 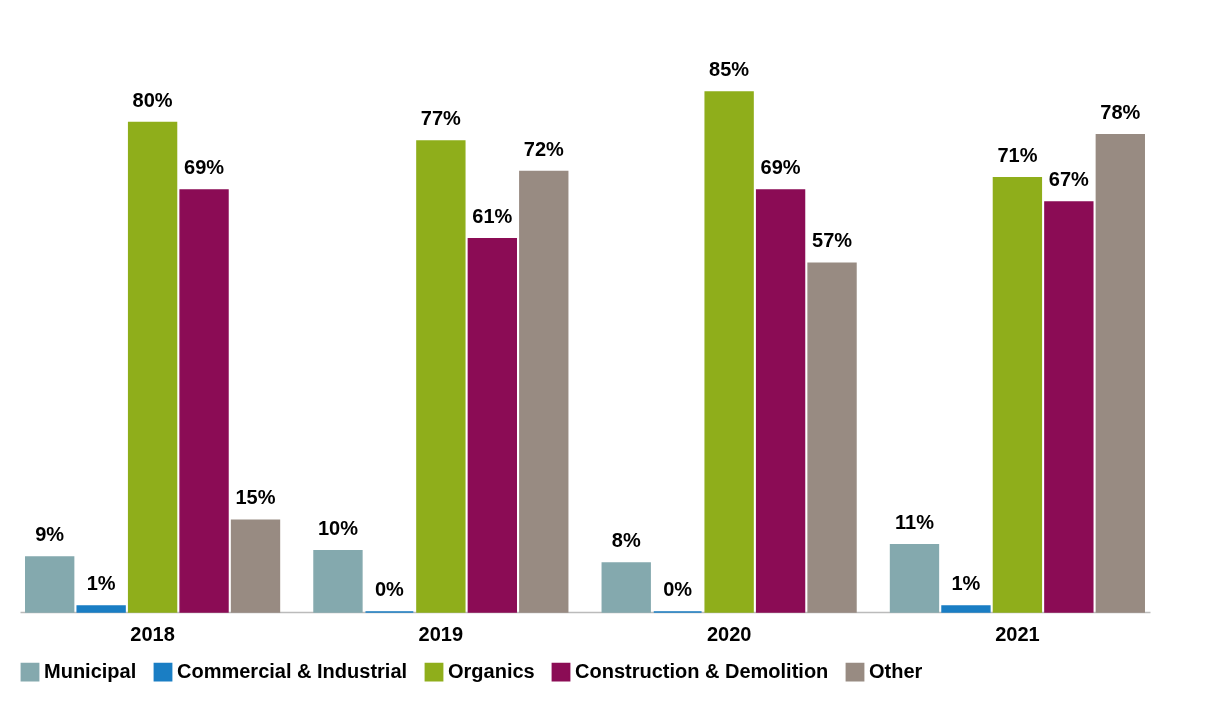 I want to click on x-tick-label: 2019, so click(x=441, y=633).